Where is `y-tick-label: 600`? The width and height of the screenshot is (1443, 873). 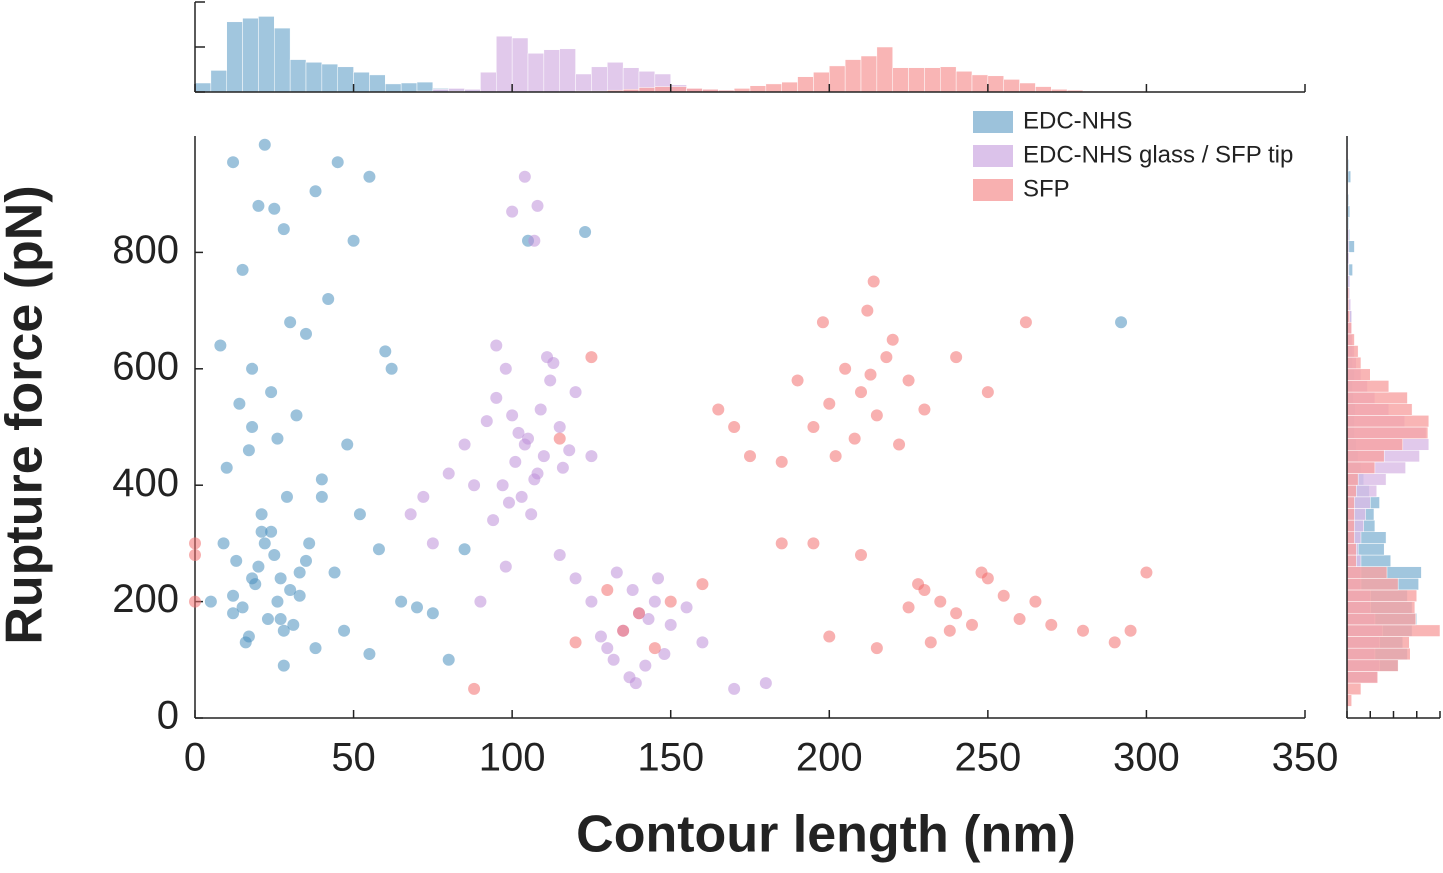
y-tick-label: 600 is located at coordinates (145, 366).